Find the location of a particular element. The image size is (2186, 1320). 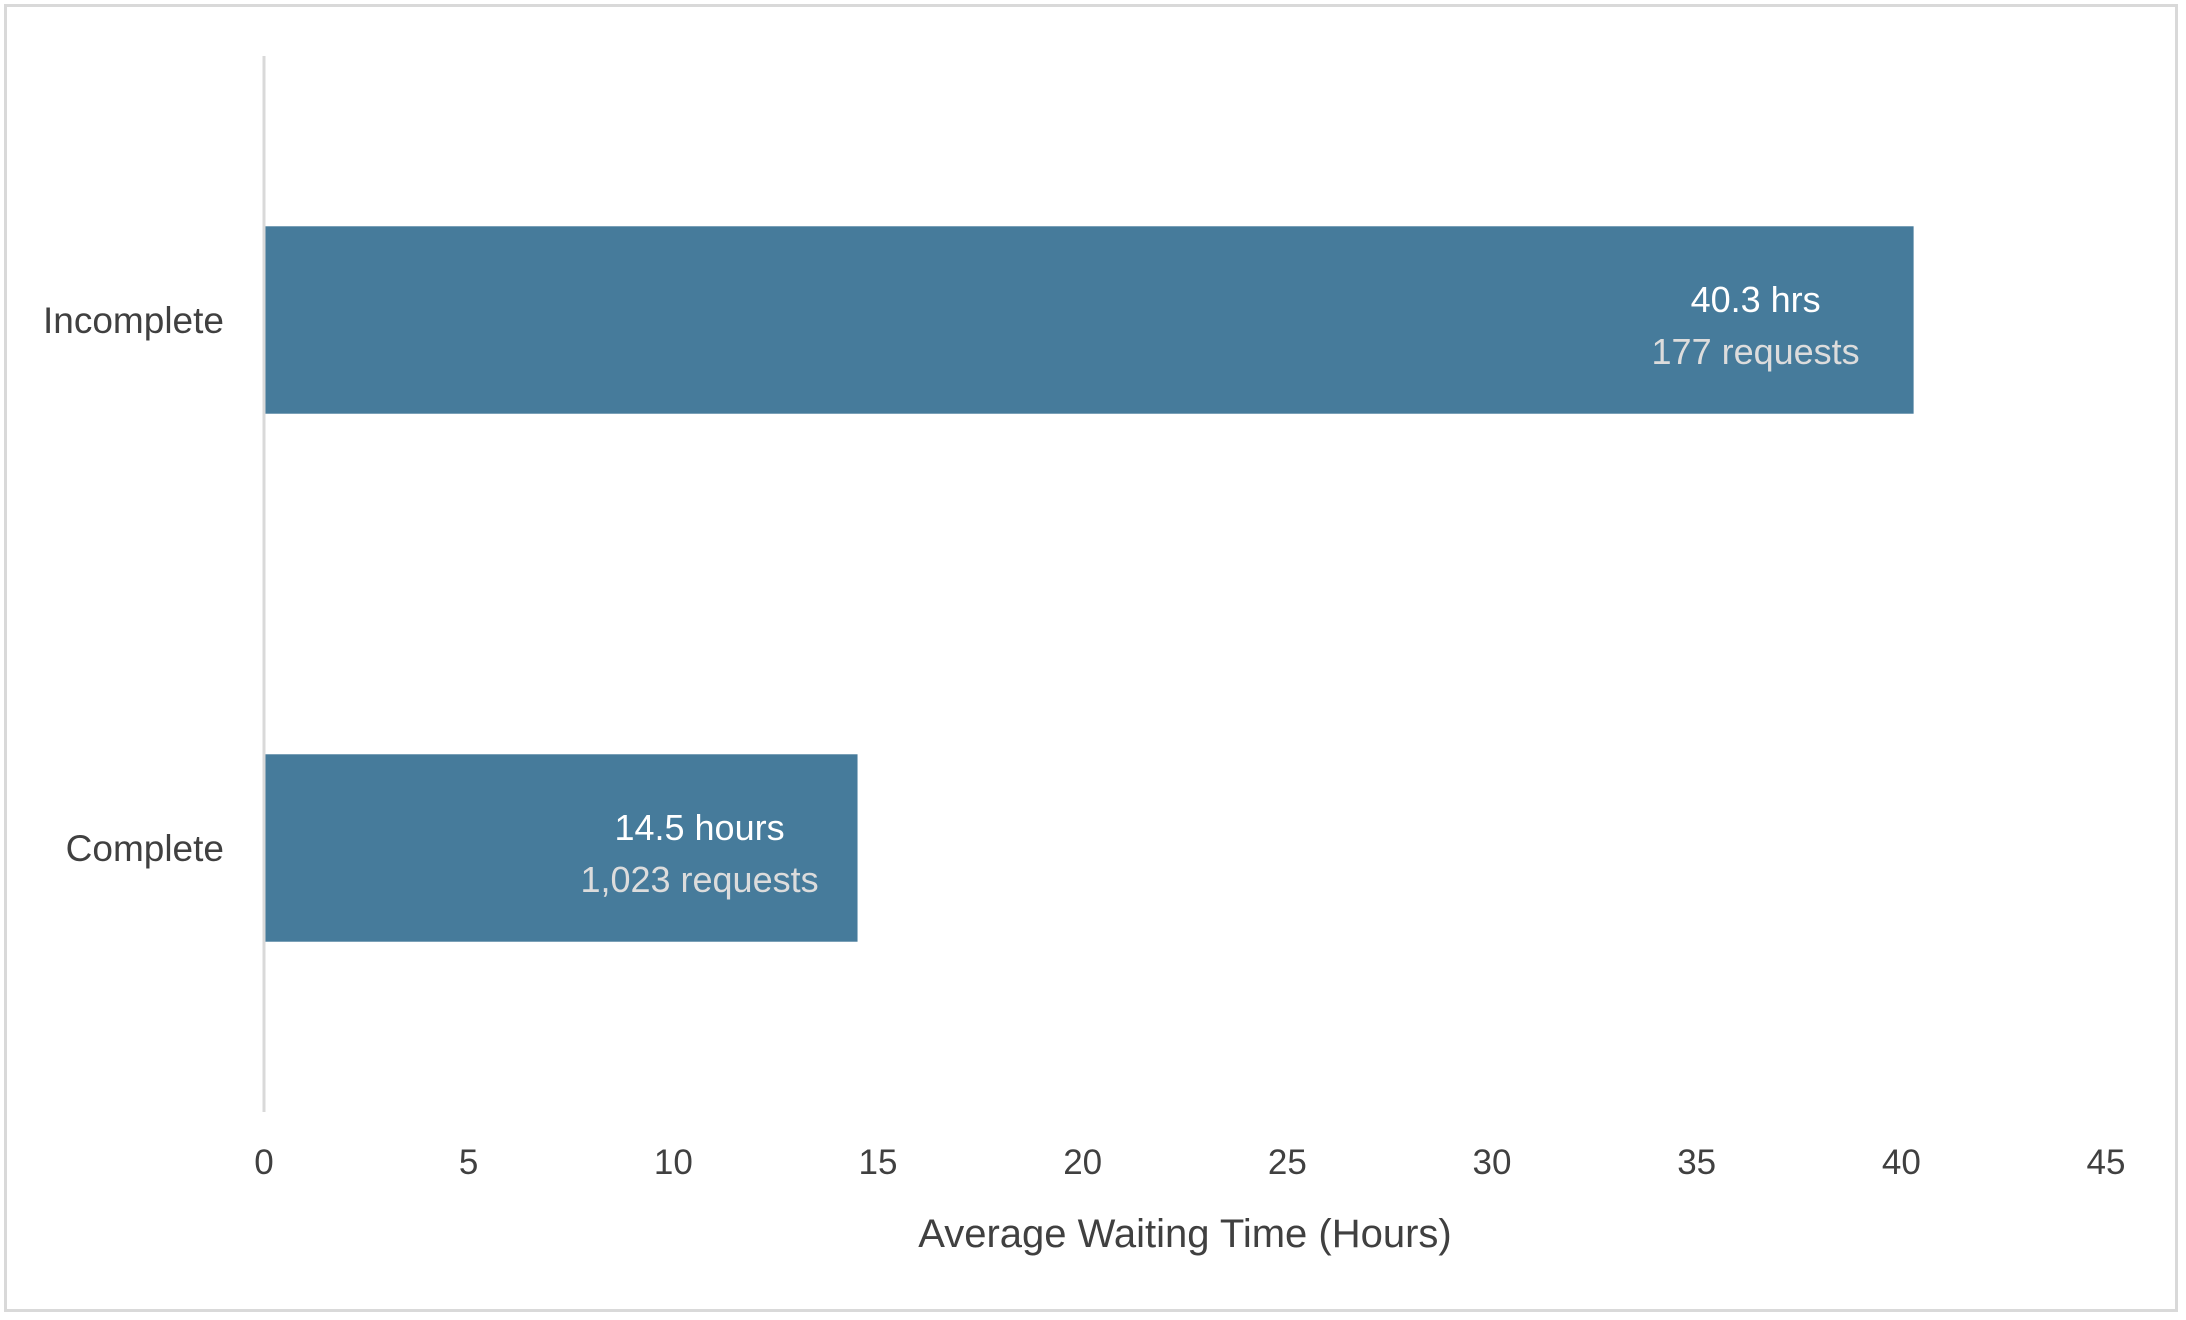

x-axis-title: Average Waiting Time (Hours) is located at coordinates (1185, 1234).